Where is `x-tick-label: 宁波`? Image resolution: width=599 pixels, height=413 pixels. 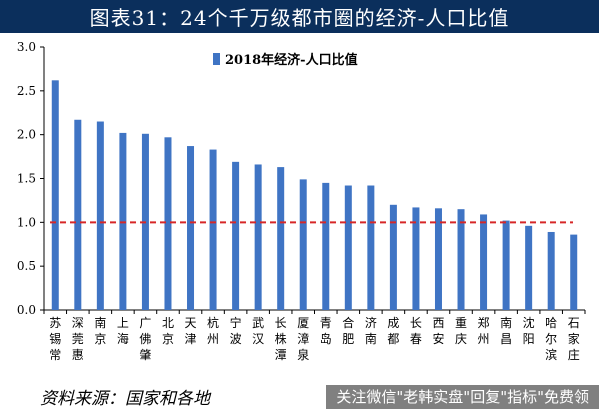
x-tick-label: 宁波 is located at coordinates (236, 330).